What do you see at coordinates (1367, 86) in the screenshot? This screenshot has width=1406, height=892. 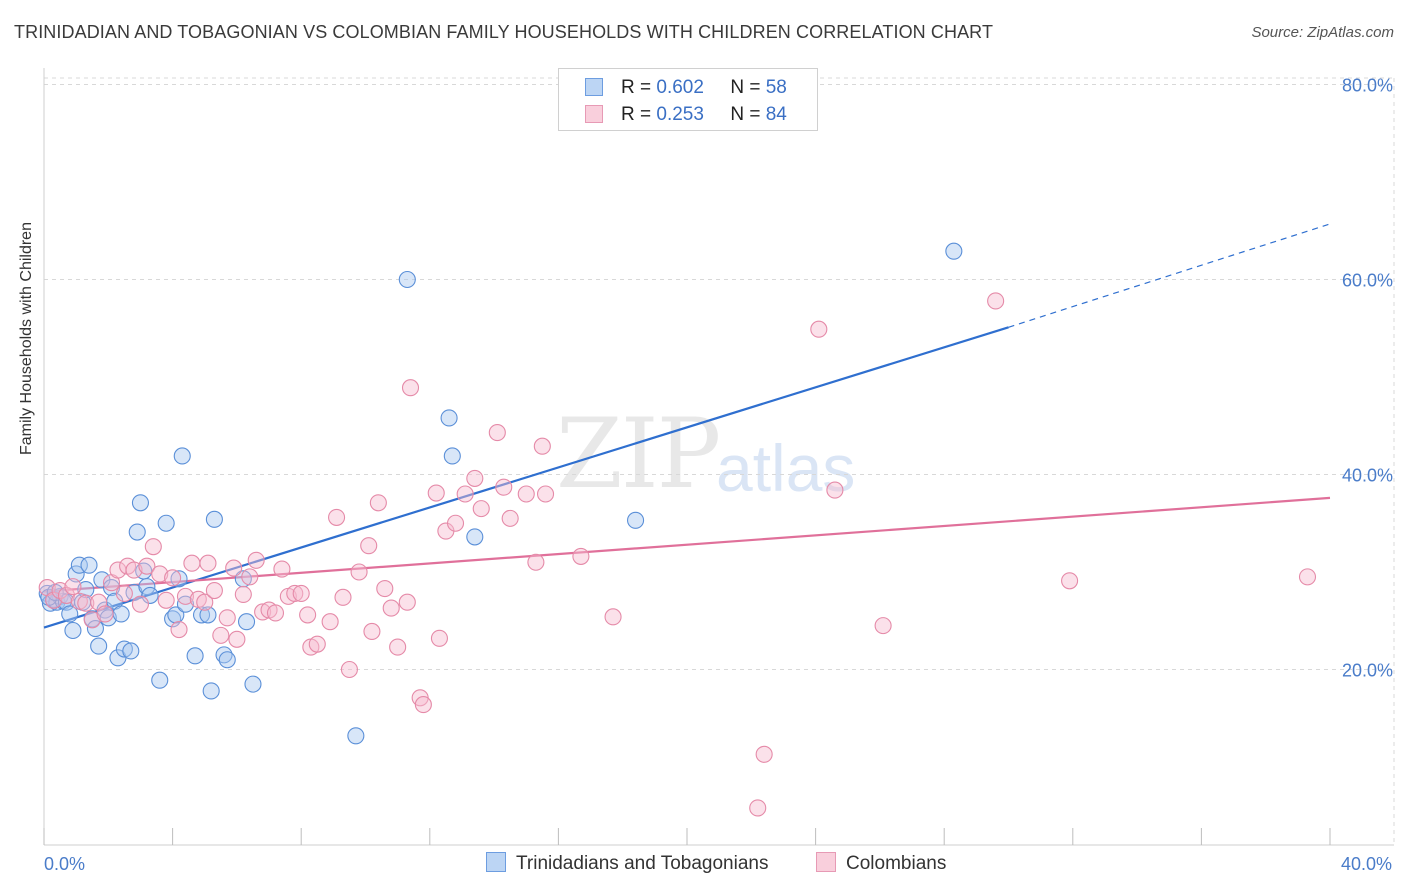 I see `y-tick-label: 80.0%` at bounding box center [1367, 86].